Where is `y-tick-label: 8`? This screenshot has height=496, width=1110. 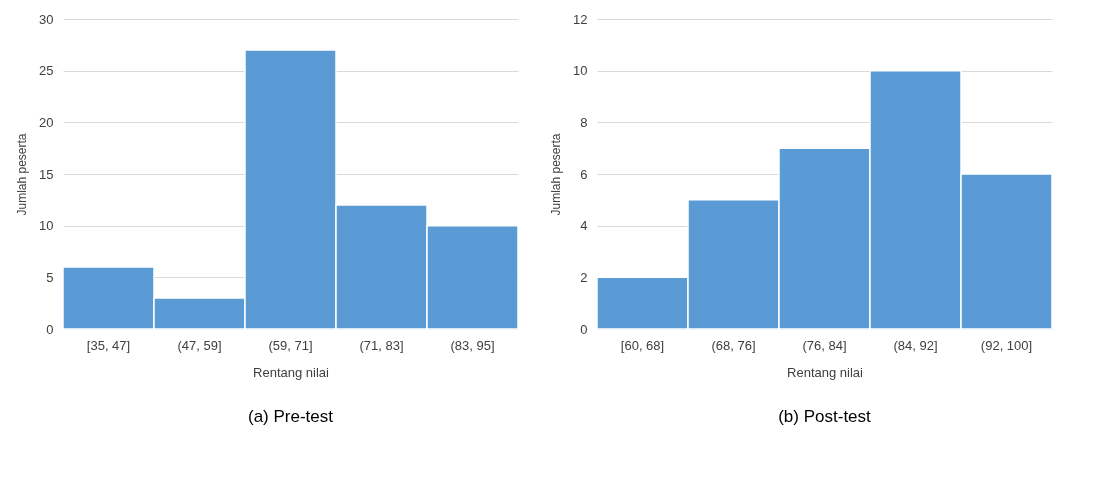 y-tick-label: 8 is located at coordinates (584, 122).